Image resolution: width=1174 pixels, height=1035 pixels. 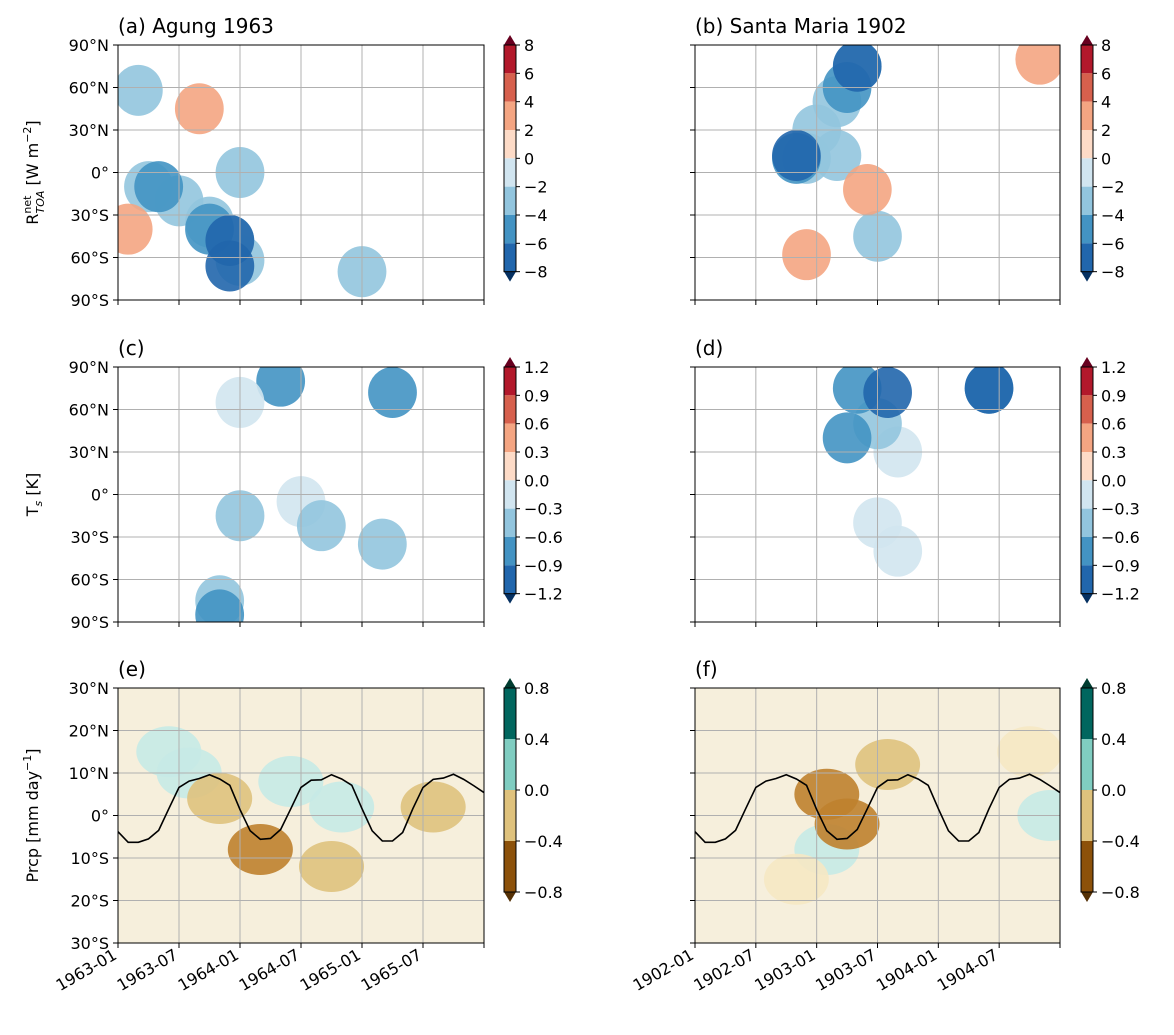 I want to click on panel-2: (b) Santa Maria 1902 8 6 4 2 0 −2 −4 −6 −8, so click(x=907, y=159).